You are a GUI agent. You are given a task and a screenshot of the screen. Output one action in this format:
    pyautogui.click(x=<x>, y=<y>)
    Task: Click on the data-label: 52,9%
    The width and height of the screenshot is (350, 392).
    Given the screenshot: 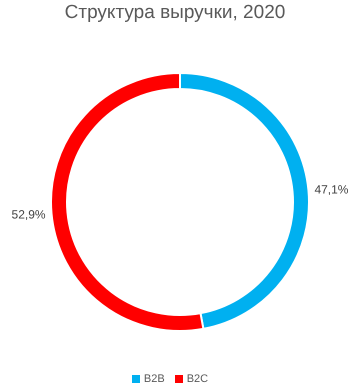 What is the action you would take?
    pyautogui.click(x=29, y=214)
    